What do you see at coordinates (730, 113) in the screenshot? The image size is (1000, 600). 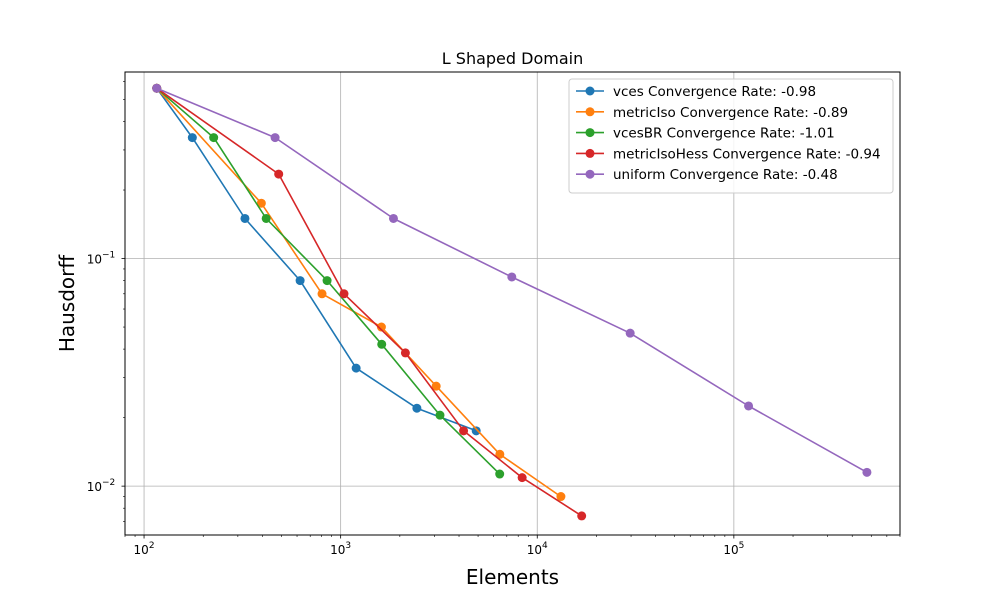 I see `legend-label: metricIso Convergence Rate: -0.89` at bounding box center [730, 113].